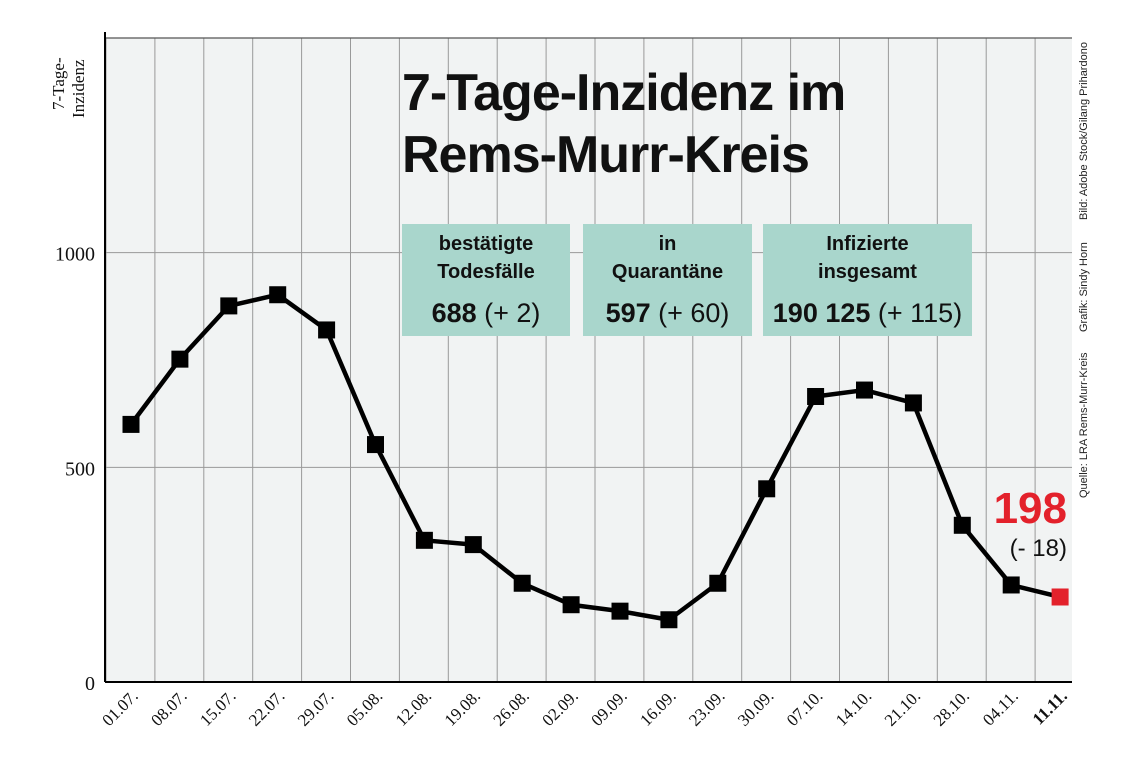  I want to click on stat-label-line1: Infizierte, so click(867, 244).